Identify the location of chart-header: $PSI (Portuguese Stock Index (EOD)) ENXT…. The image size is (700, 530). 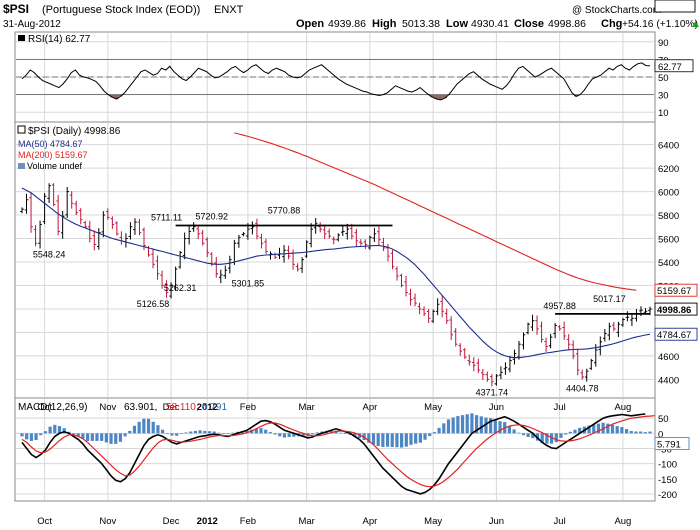
(351, 16).